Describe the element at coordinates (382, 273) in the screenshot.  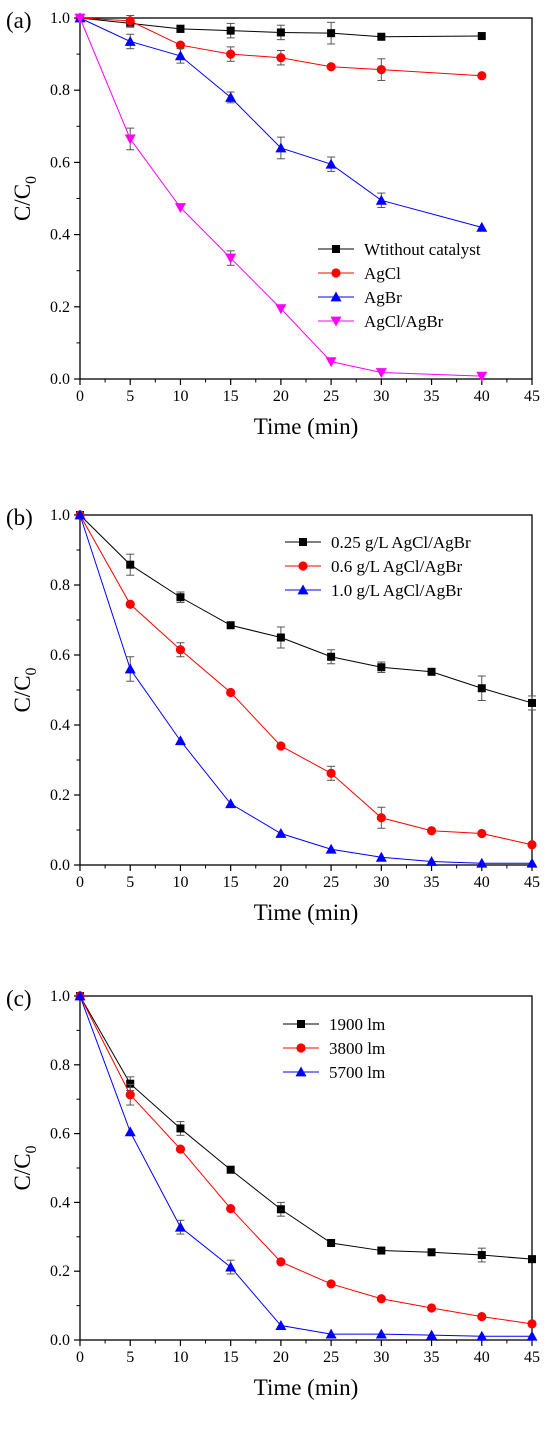
I see `legend-label: AgCl` at that location.